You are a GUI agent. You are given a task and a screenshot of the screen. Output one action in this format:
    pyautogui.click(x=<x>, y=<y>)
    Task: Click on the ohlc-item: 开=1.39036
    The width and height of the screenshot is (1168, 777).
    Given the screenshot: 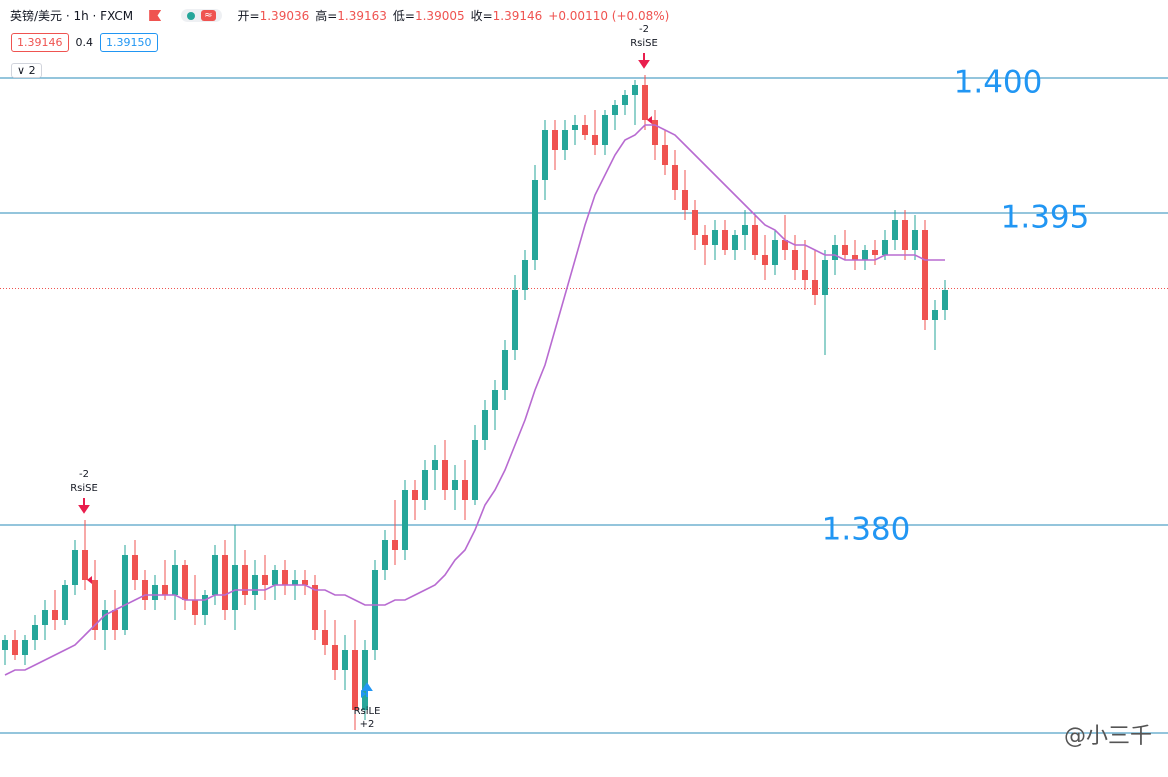 What is the action you would take?
    pyautogui.click(x=274, y=15)
    